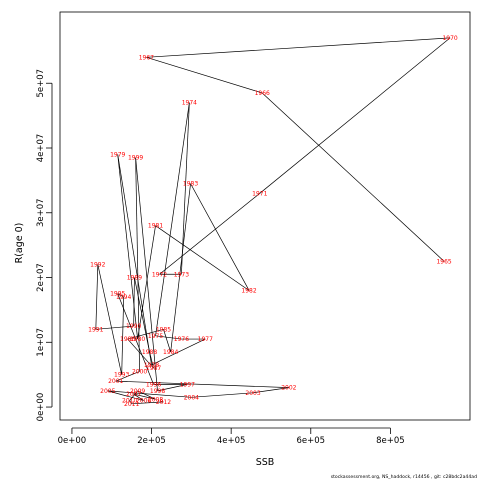 The image size is (480, 480). What do you see at coordinates (41, 83) in the screenshot?
I see `y-tick-label: 5e+07` at bounding box center [41, 83].